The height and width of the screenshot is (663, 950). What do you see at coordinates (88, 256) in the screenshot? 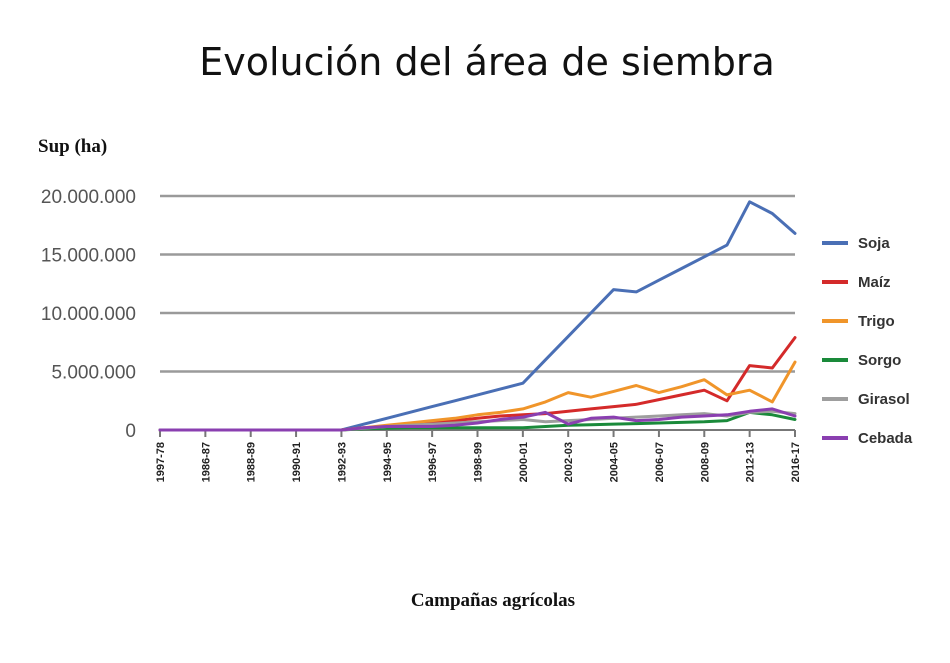
I see `y-tick-label: 15.000.000` at bounding box center [88, 256].